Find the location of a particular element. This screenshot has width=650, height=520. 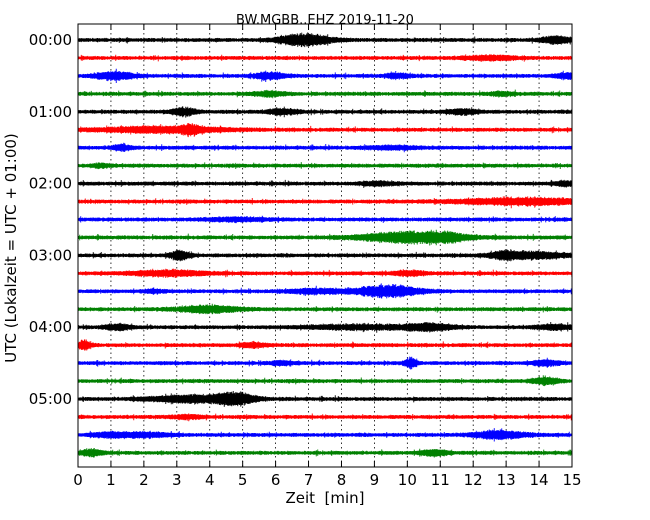

x-tick-label: 5 is located at coordinates (243, 480).